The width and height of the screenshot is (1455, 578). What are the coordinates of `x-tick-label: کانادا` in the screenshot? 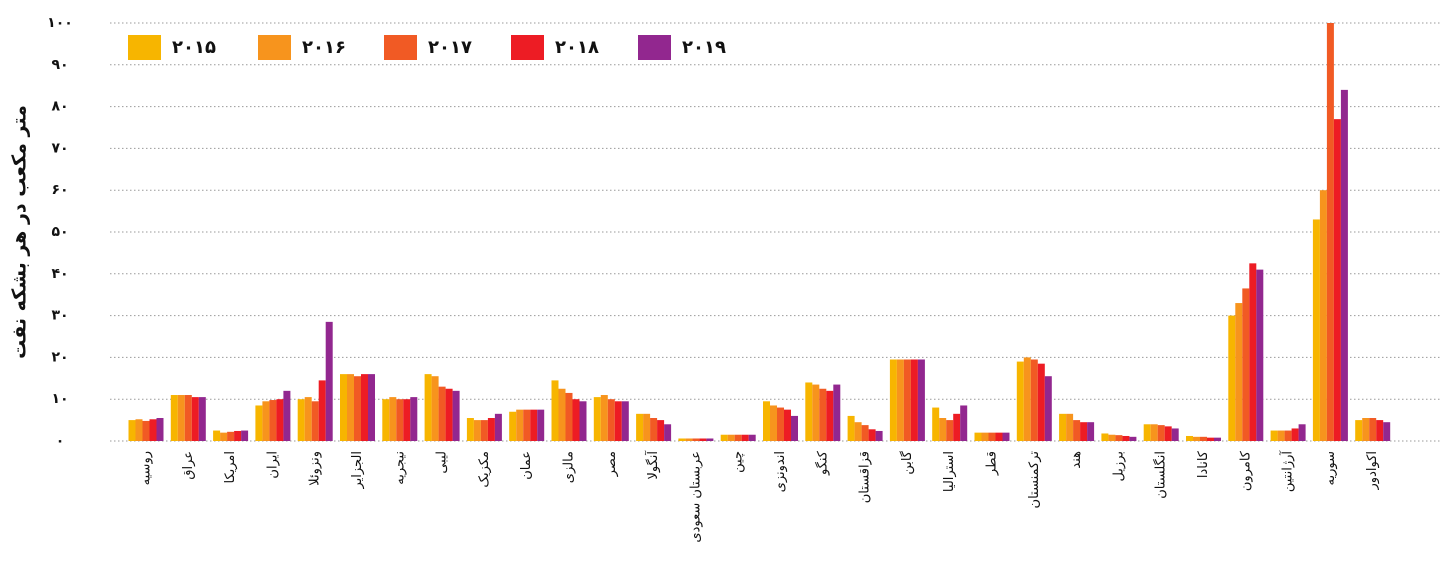 It's located at (1203, 464).